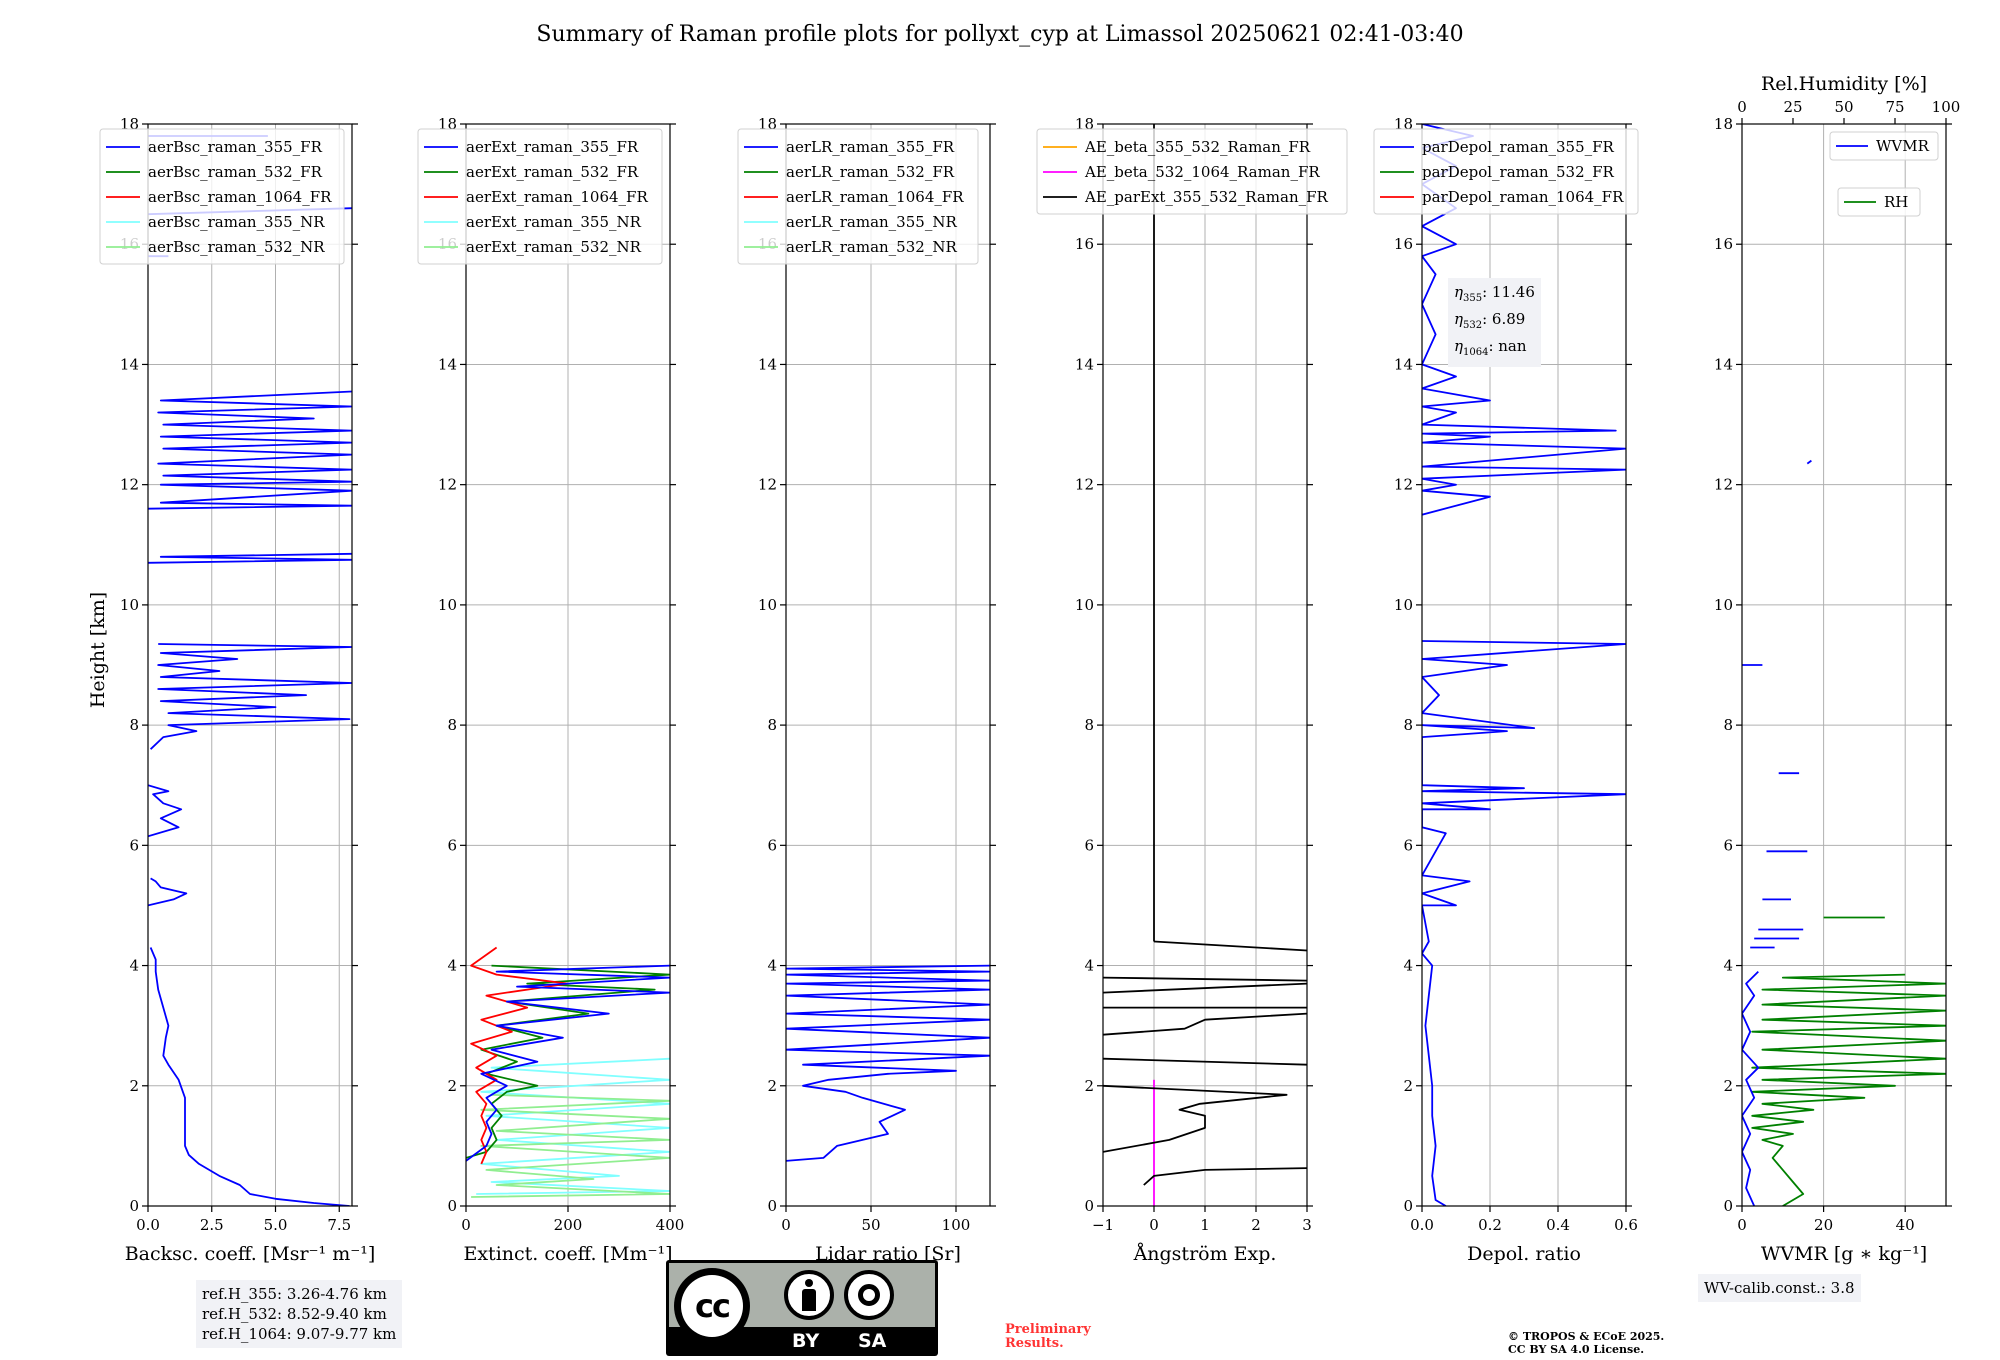  What do you see at coordinates (1524, 1254) in the screenshot?
I see `x-axis-label: Depol. ratio` at bounding box center [1524, 1254].